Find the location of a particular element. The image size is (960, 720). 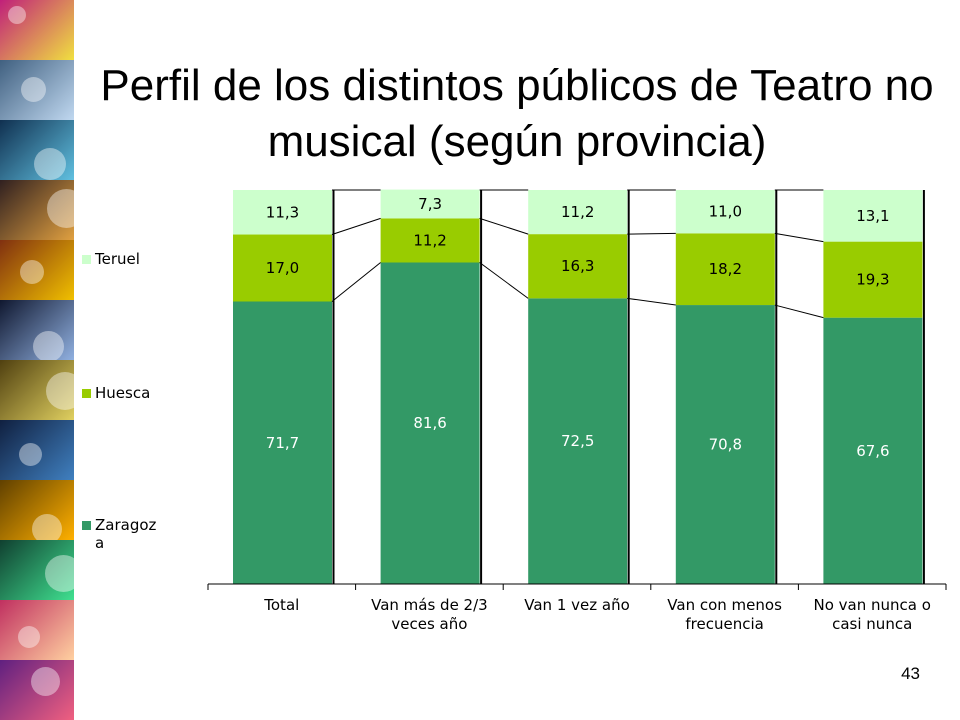

x-tick-label: Van más de 2/3 is located at coordinates (429, 605).